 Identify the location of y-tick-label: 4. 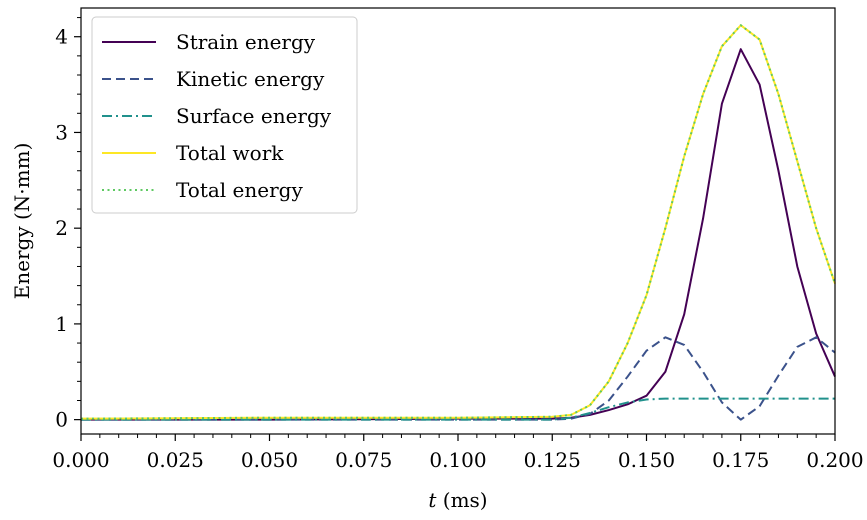
(61, 37).